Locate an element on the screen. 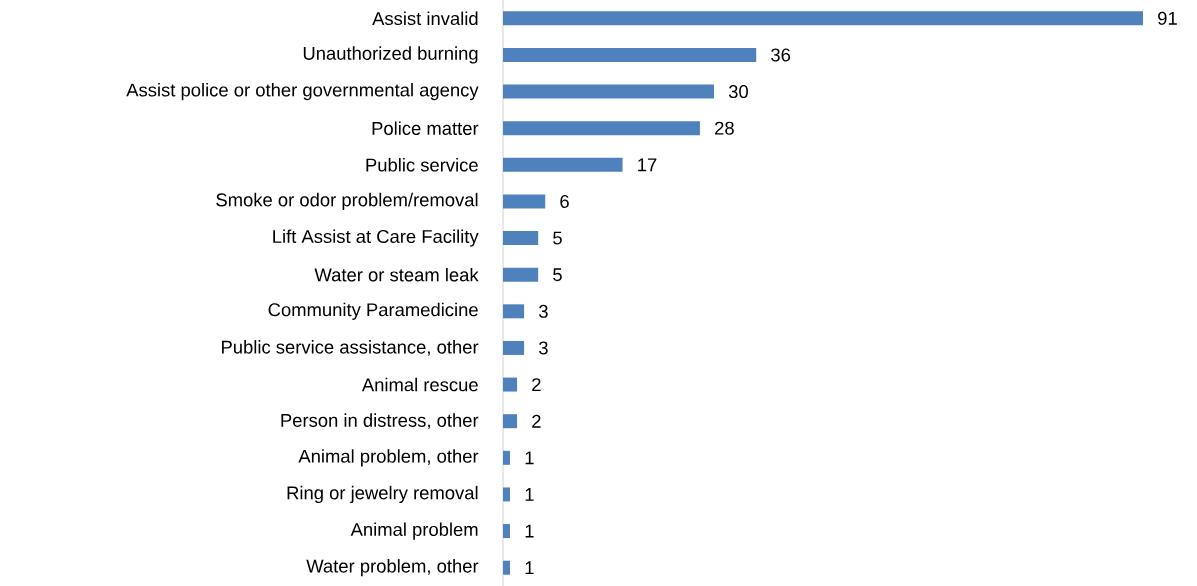 Image resolution: width=1197 pixels, height=586 pixels. data-label: 36 is located at coordinates (781, 55).